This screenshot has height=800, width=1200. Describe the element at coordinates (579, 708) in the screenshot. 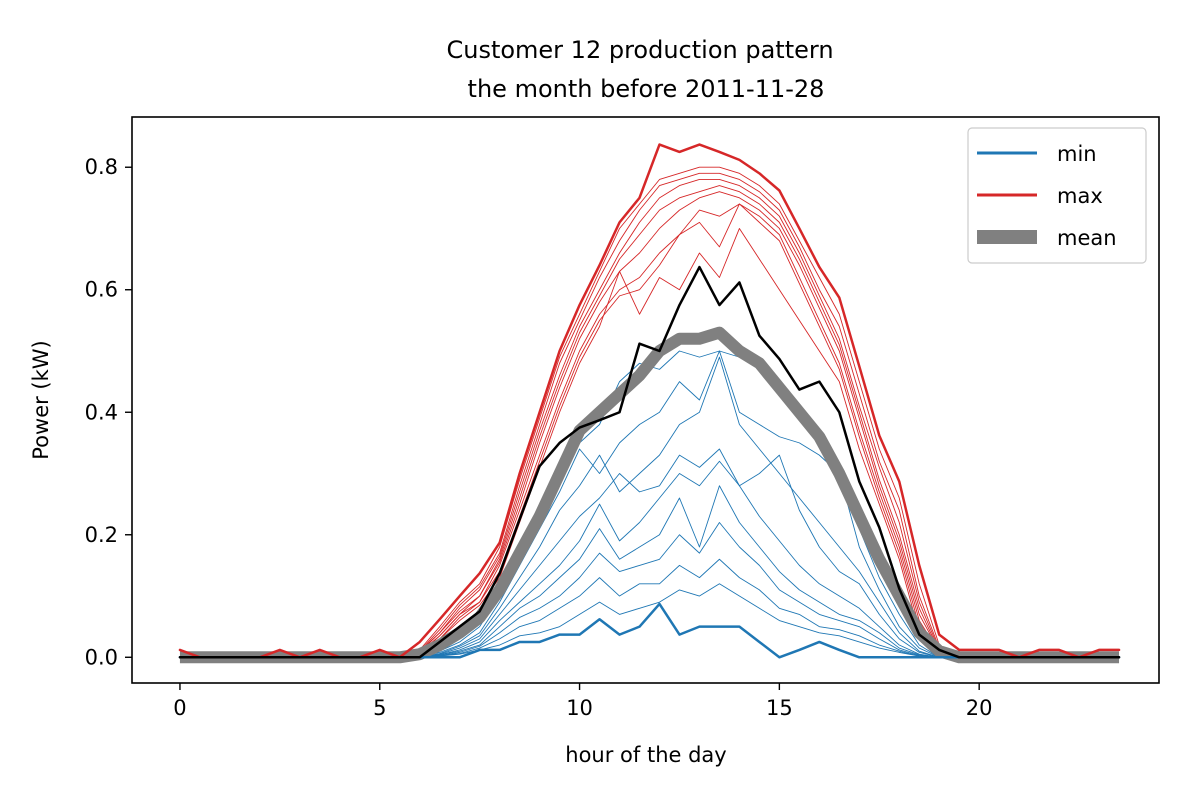

I see `x-tick-label: 10` at that location.